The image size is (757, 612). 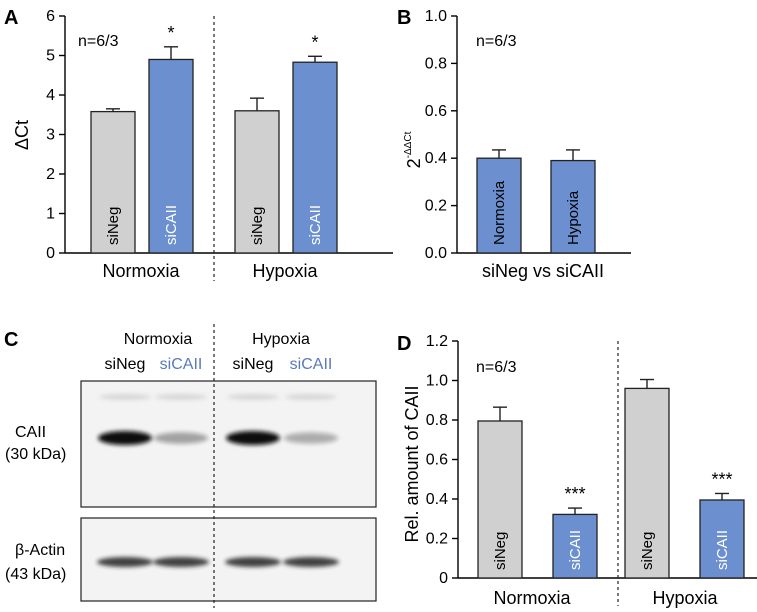 I want to click on panel-letter-c: C, so click(x=11, y=340).